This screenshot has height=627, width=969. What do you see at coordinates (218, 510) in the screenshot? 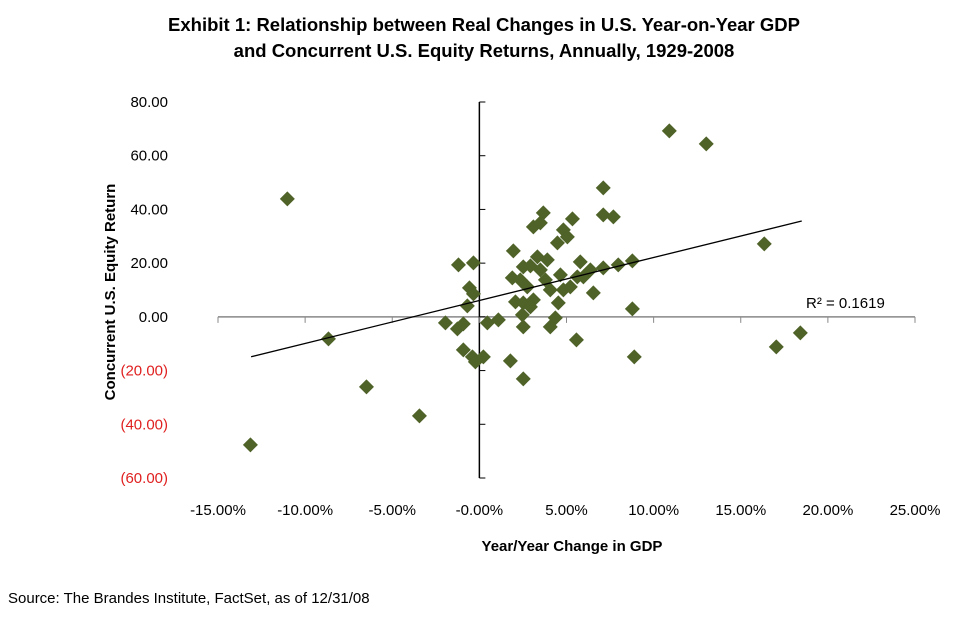
I see `x-tick-label: -15.00%` at bounding box center [218, 510].